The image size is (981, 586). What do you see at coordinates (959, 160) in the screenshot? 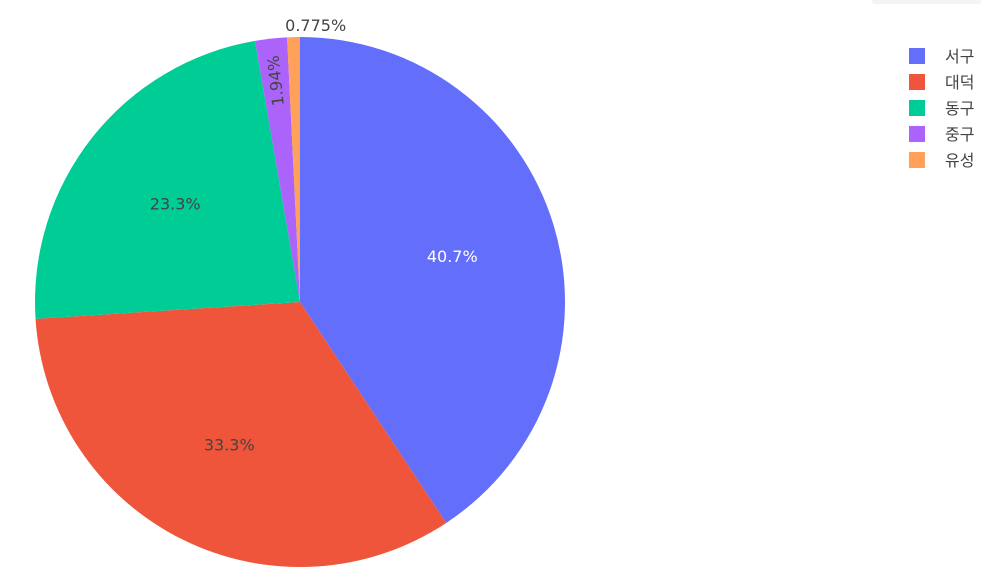
I see `legend-label-4: 유성` at bounding box center [959, 160].